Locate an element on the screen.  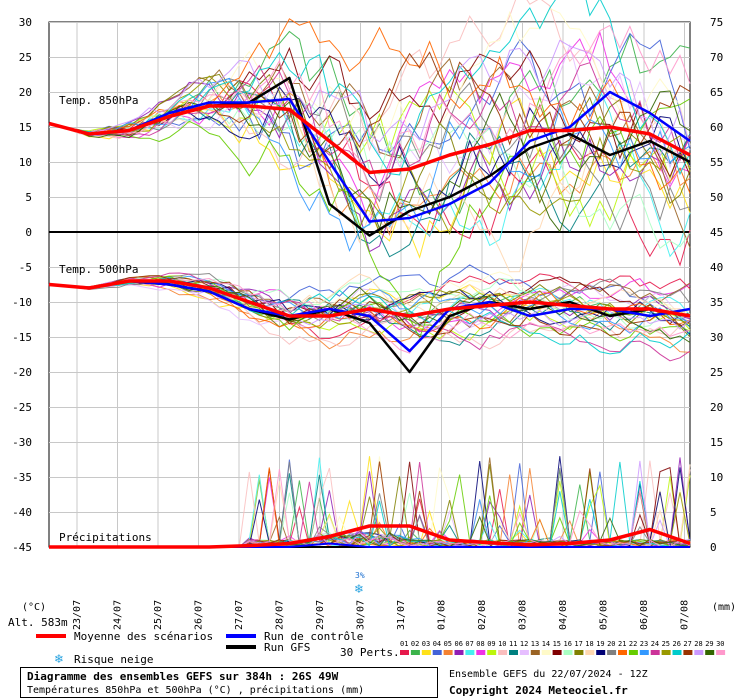
mean-line-t850 is located at coordinates (369, 139).